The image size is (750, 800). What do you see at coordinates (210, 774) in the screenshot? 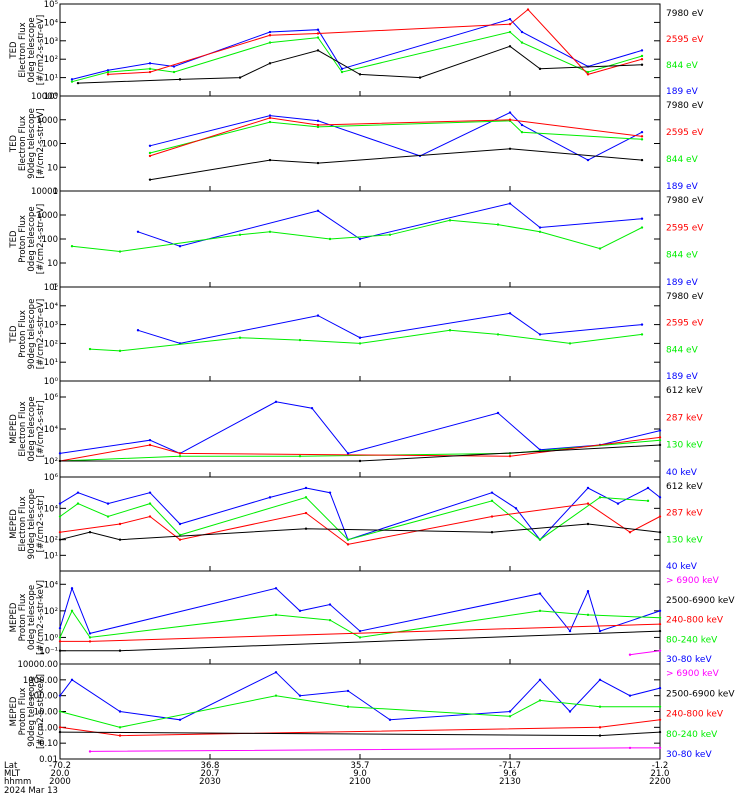
I see `x-tick-label-mlt: 20.7` at bounding box center [210, 774].